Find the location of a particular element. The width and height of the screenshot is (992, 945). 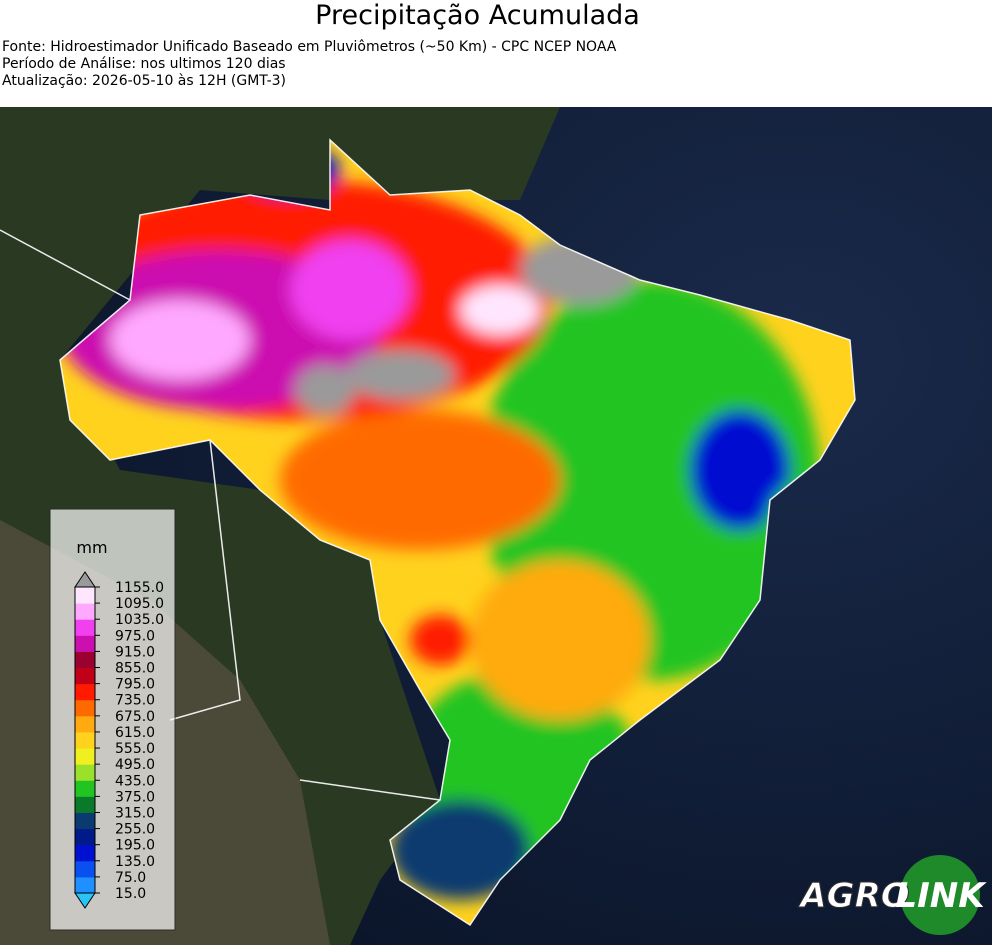

colorbar-tick-label: 855.0 is located at coordinates (135, 669).